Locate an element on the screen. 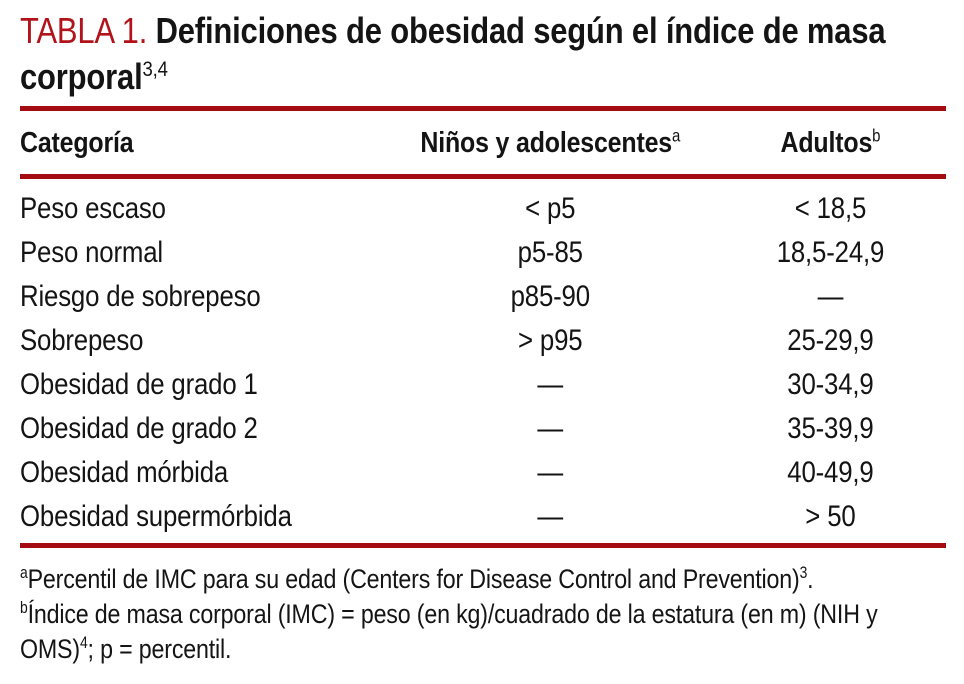 This screenshot has width=964, height=684. adults-value-cell: > 50 is located at coordinates (830, 516).